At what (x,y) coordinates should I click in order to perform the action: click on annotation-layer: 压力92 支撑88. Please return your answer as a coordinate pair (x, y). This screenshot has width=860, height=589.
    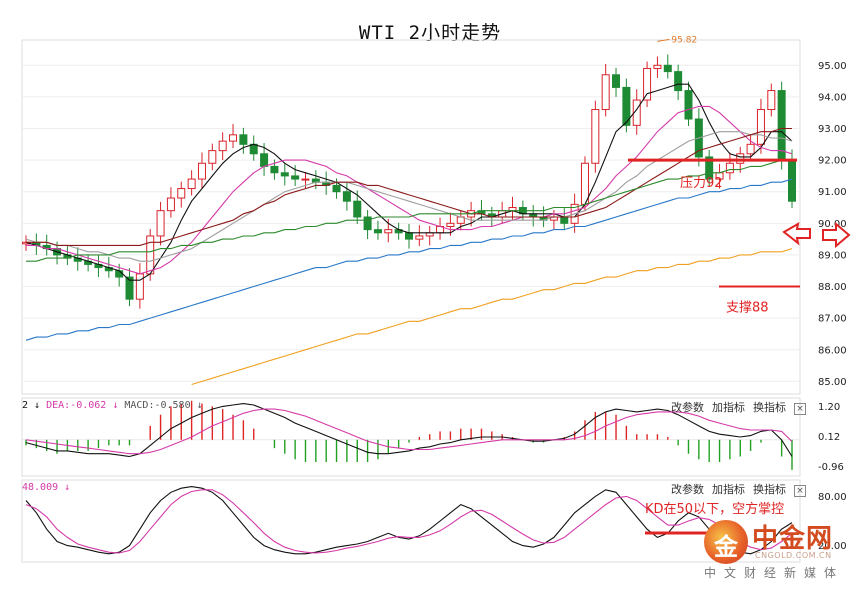
    Looking at the image, I should click on (739, 237).